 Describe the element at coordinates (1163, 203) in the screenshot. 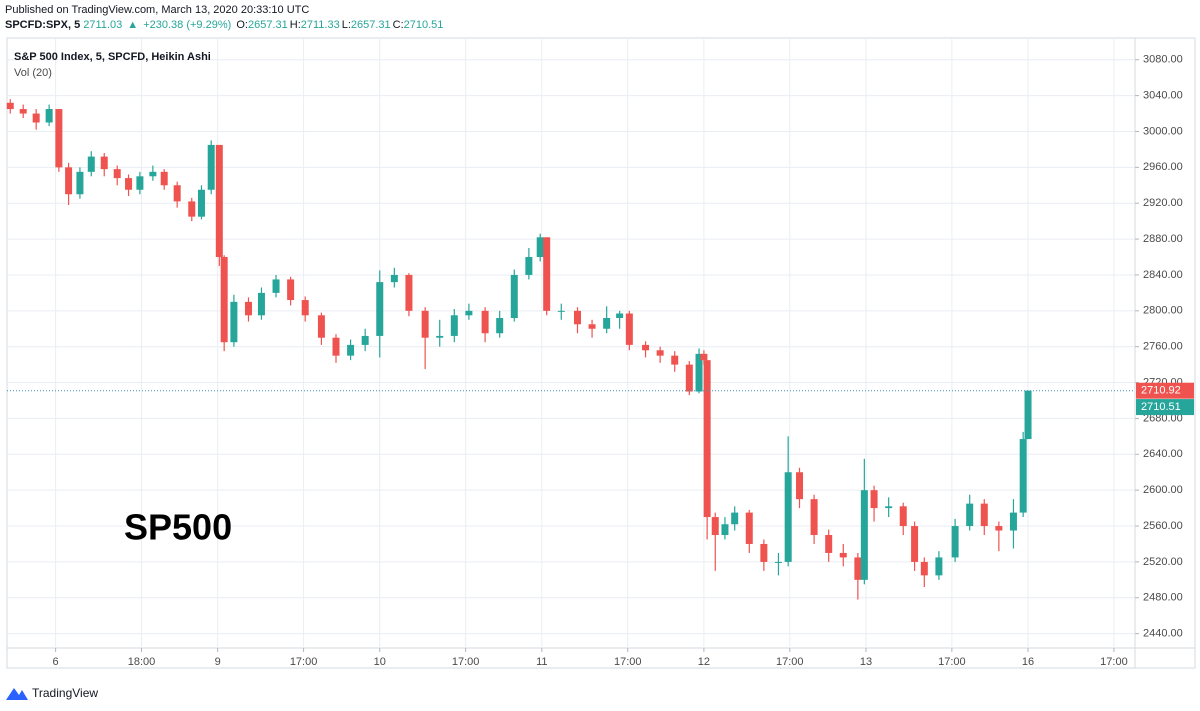

I see `y-tick-label: 2920.00` at that location.